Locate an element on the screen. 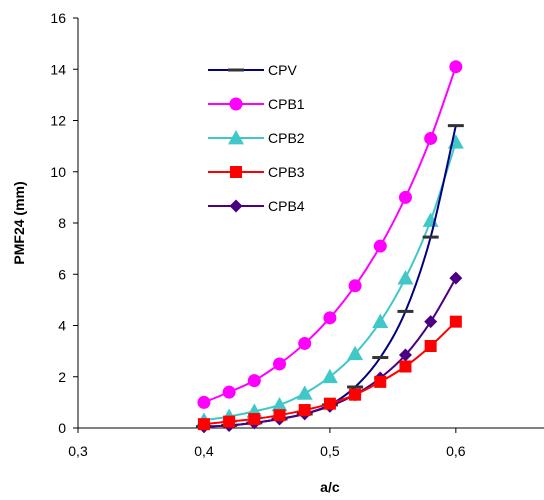  x-tick-label: 0,5 is located at coordinates (330, 451).